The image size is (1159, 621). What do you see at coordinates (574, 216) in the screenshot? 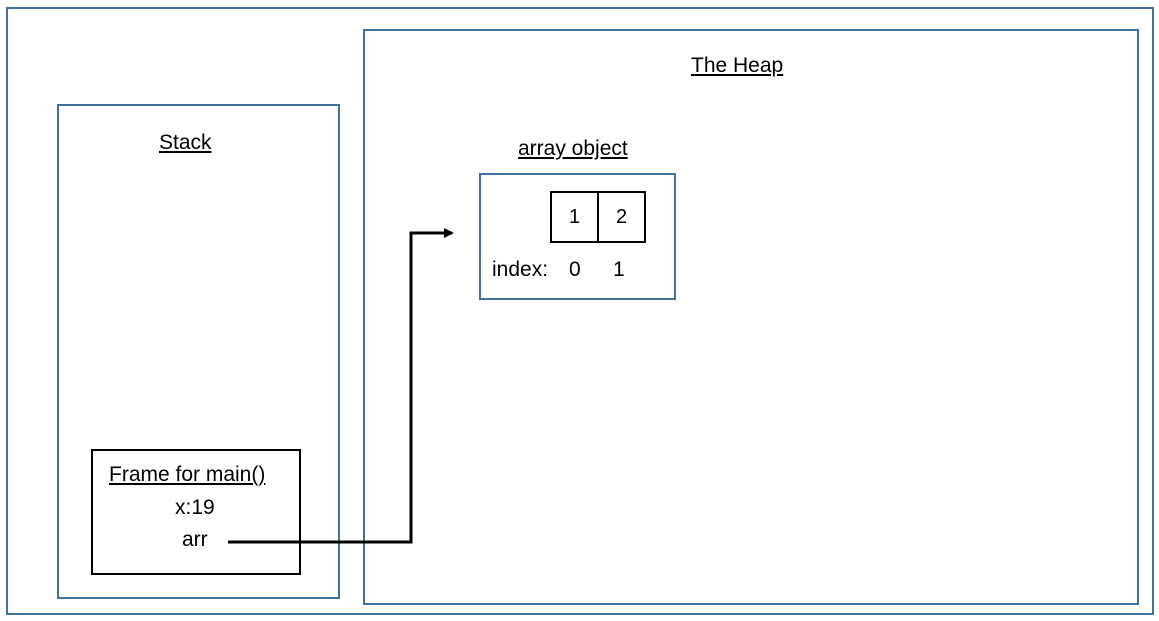
I see `array-value-0: 1` at bounding box center [574, 216].